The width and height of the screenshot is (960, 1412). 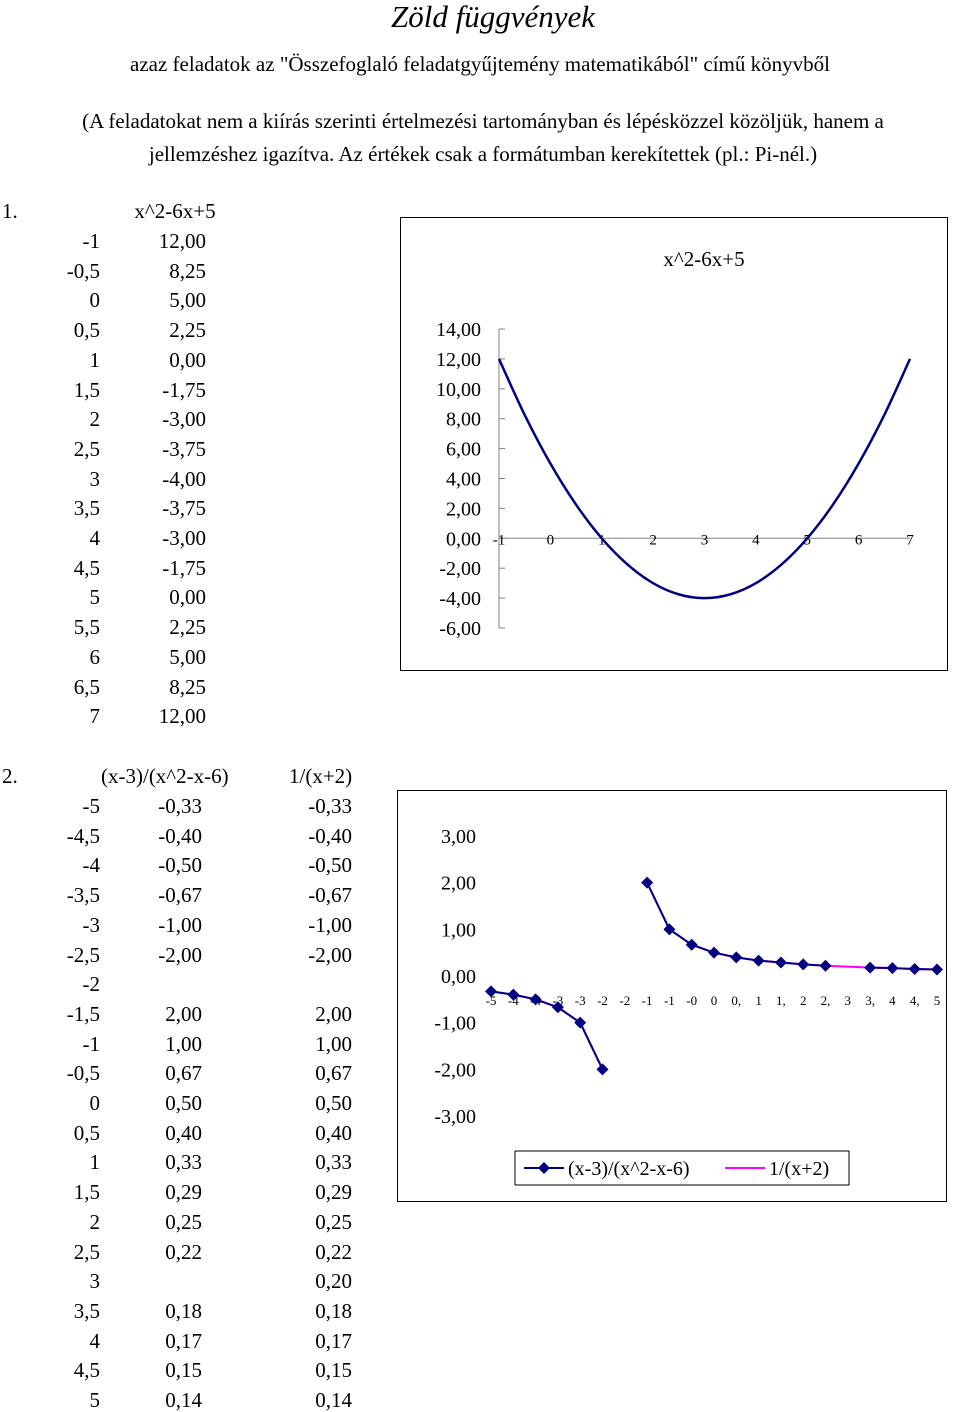 What do you see at coordinates (183, 1310) in the screenshot?
I see `task2-f1-cell: 0,18` at bounding box center [183, 1310].